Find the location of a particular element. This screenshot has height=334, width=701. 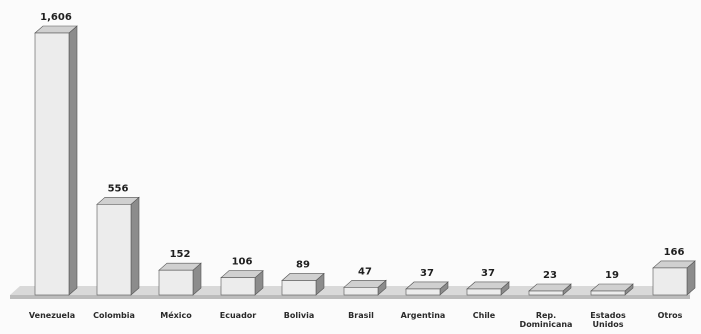

category-label: México is located at coordinates (176, 315).